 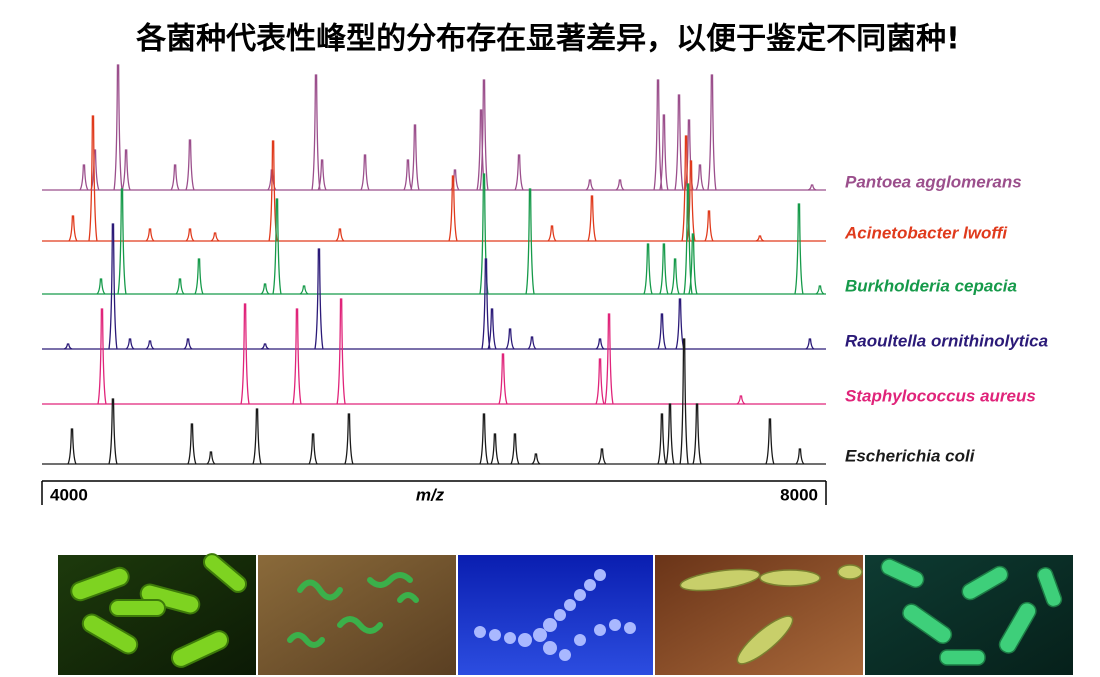 I want to click on legend-label: Staphylococcus aureus, so click(x=940, y=395).